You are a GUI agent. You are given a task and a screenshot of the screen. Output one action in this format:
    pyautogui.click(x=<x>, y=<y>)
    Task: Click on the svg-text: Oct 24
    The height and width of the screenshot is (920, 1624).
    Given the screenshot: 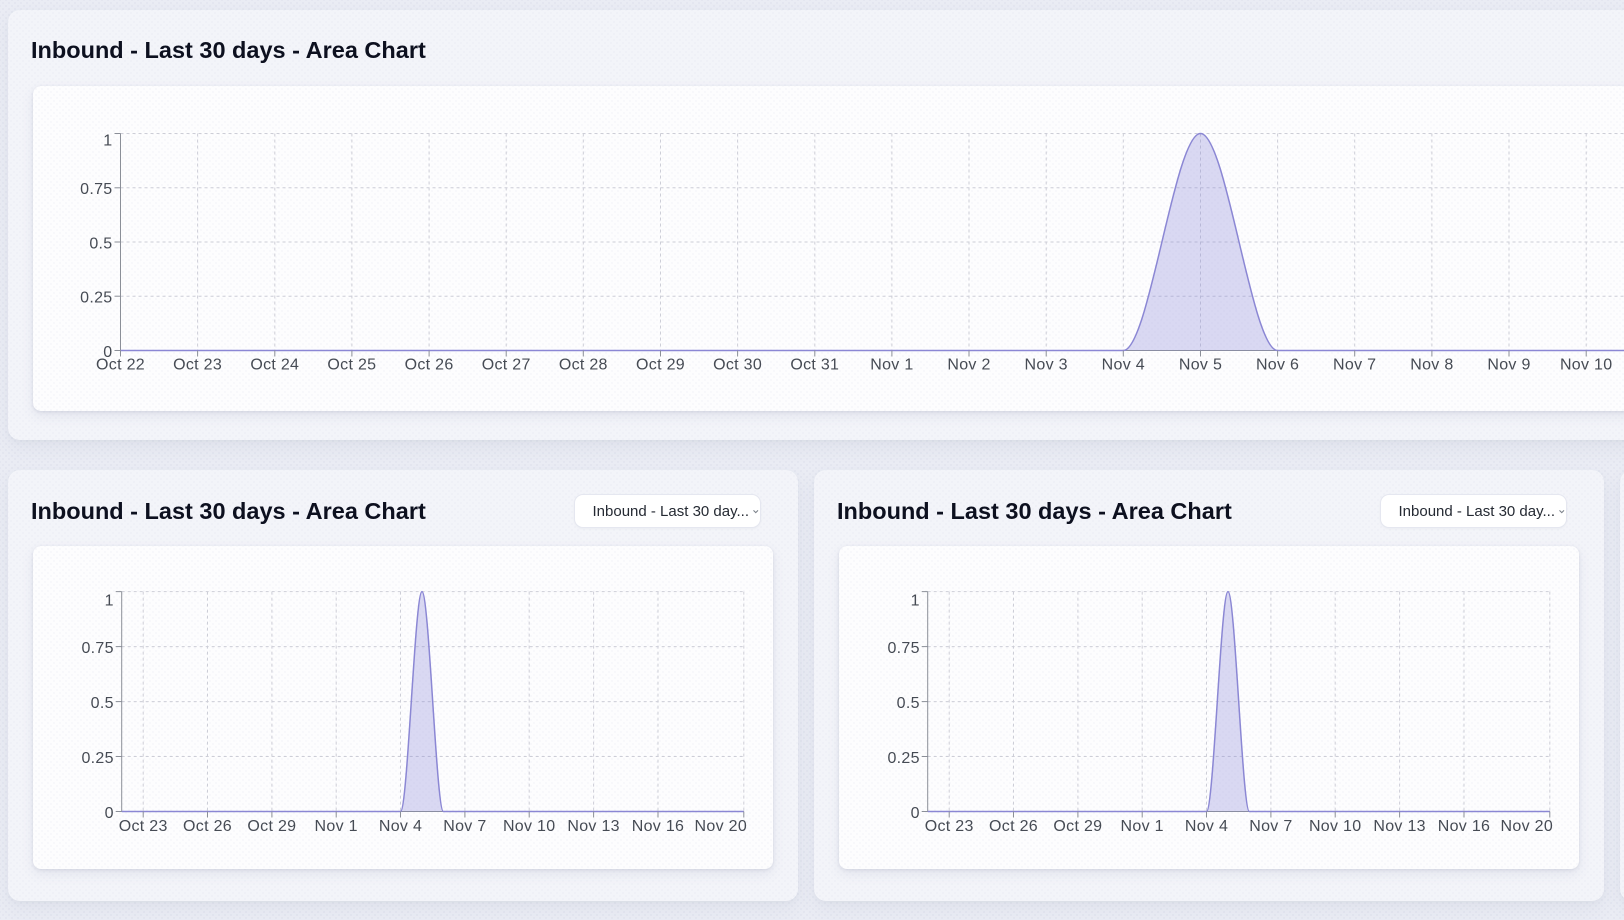 What is the action you would take?
    pyautogui.click(x=274, y=365)
    